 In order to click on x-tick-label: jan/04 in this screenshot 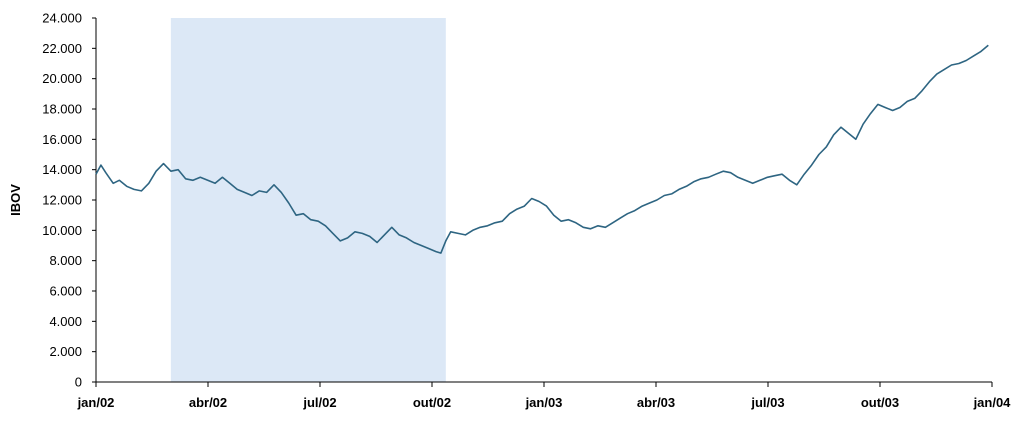, I will do `click(992, 402)`.